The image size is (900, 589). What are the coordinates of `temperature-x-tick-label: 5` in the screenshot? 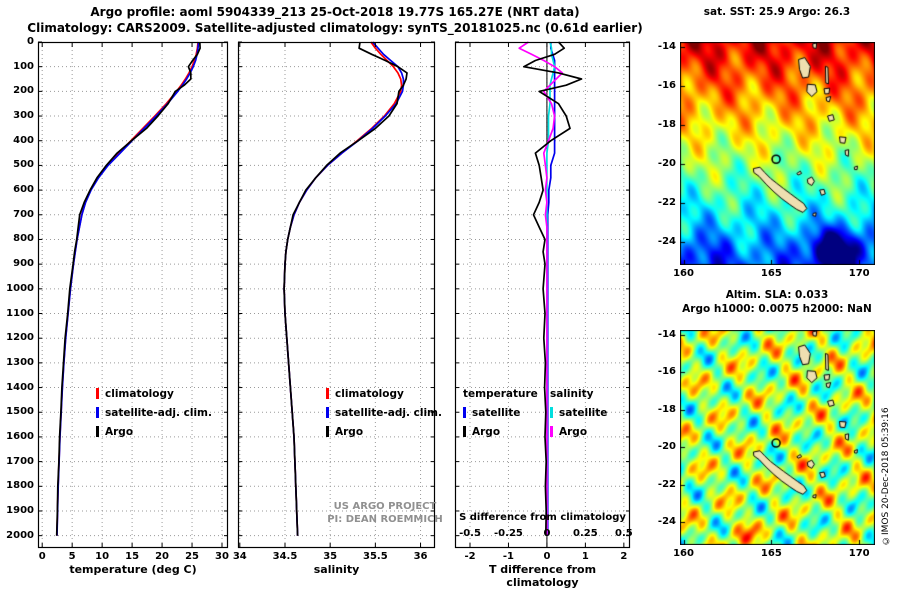 It's located at (72, 556).